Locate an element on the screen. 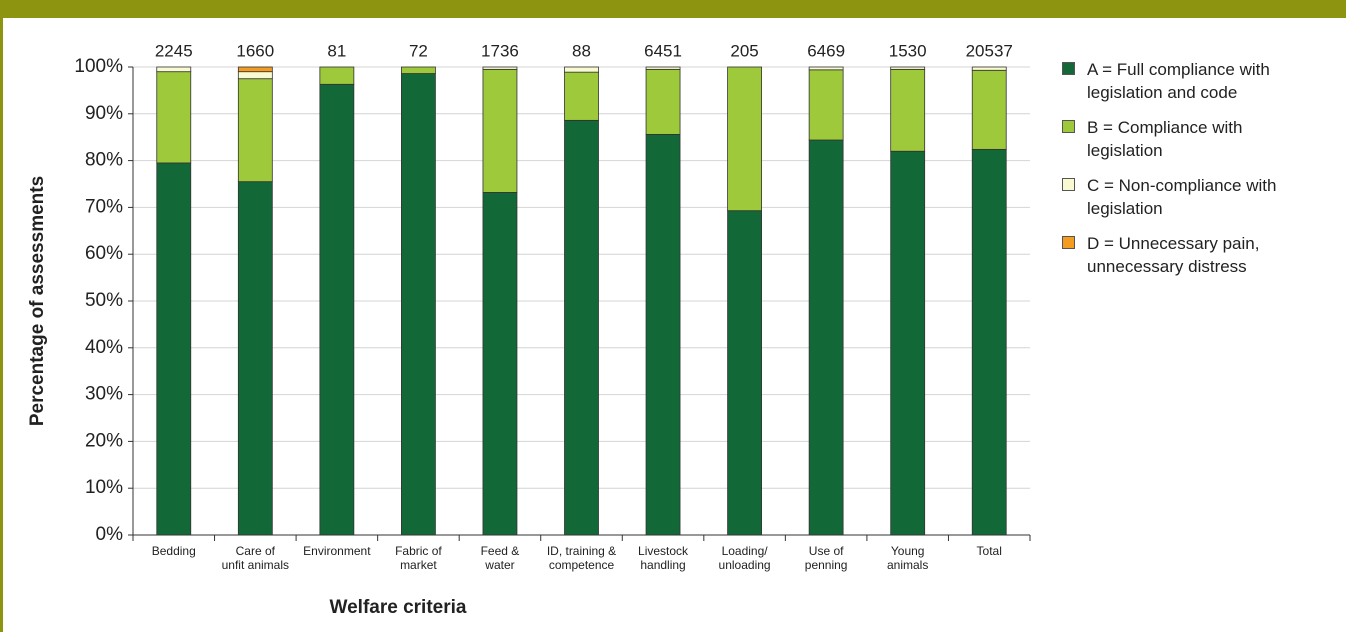 This screenshot has height=632, width=1346. x-tick-label: animals is located at coordinates (907, 565).